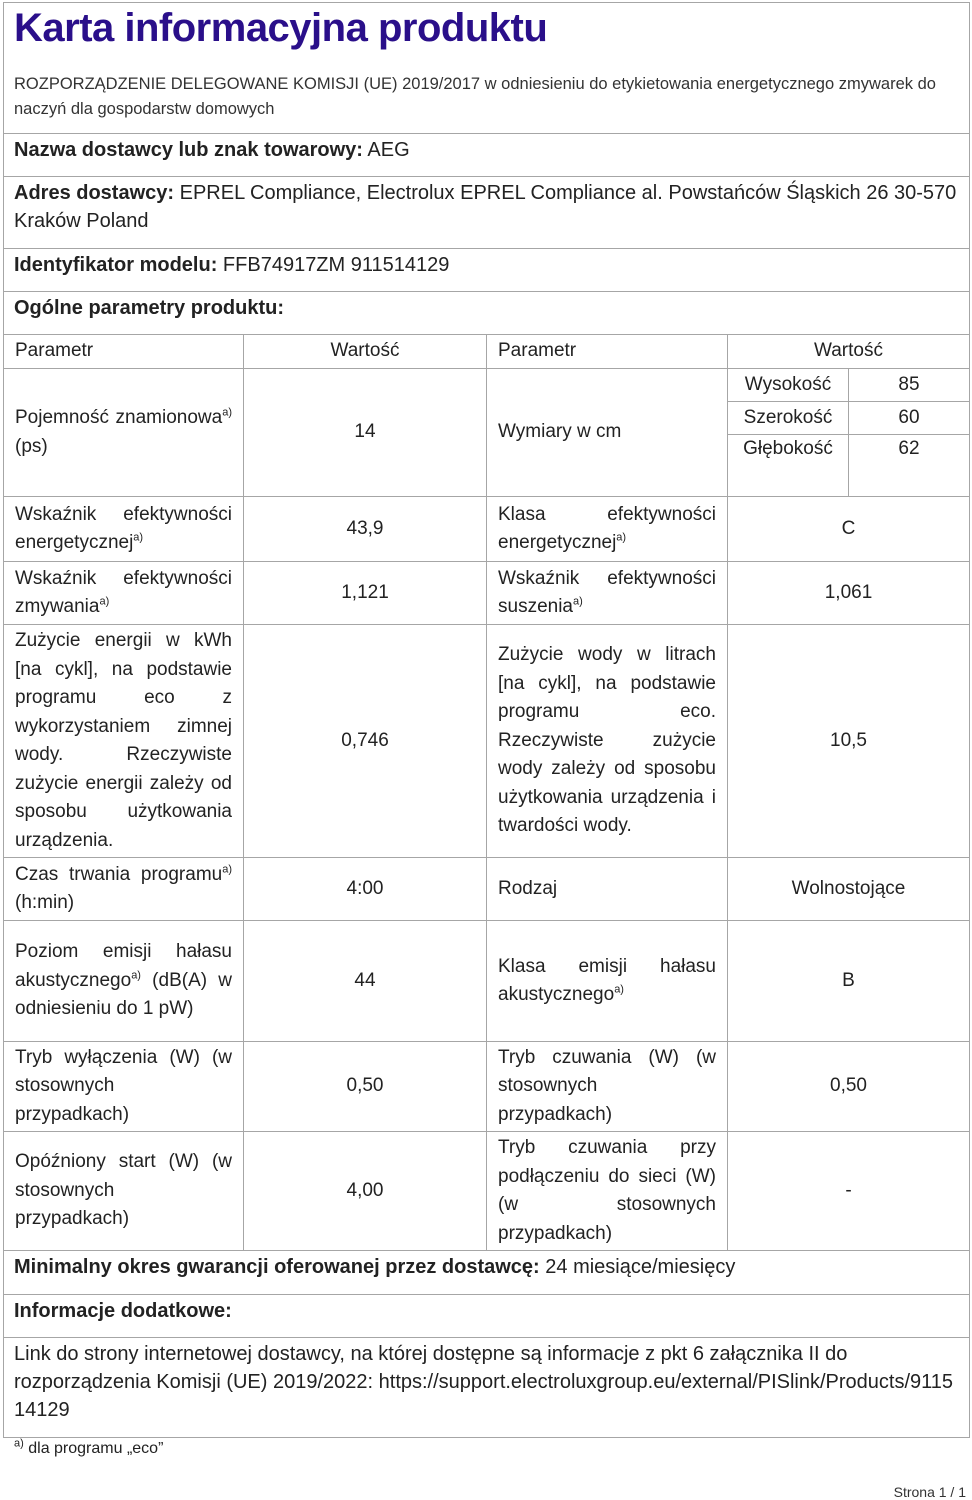 The width and height of the screenshot is (972, 1500). What do you see at coordinates (188, 150) in the screenshot?
I see `supplier-label: Nazwa dostawcy lub znak towarowy:` at bounding box center [188, 150].